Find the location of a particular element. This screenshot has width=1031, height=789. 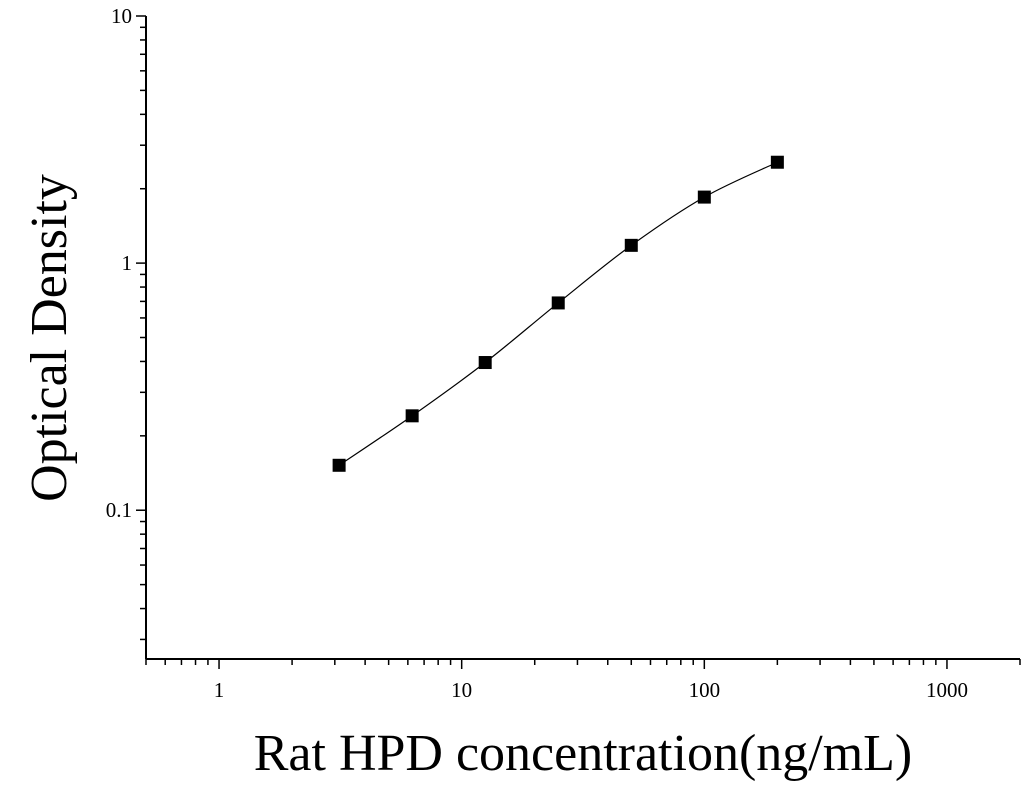

y-tick-label: 10 is located at coordinates (121, 16).